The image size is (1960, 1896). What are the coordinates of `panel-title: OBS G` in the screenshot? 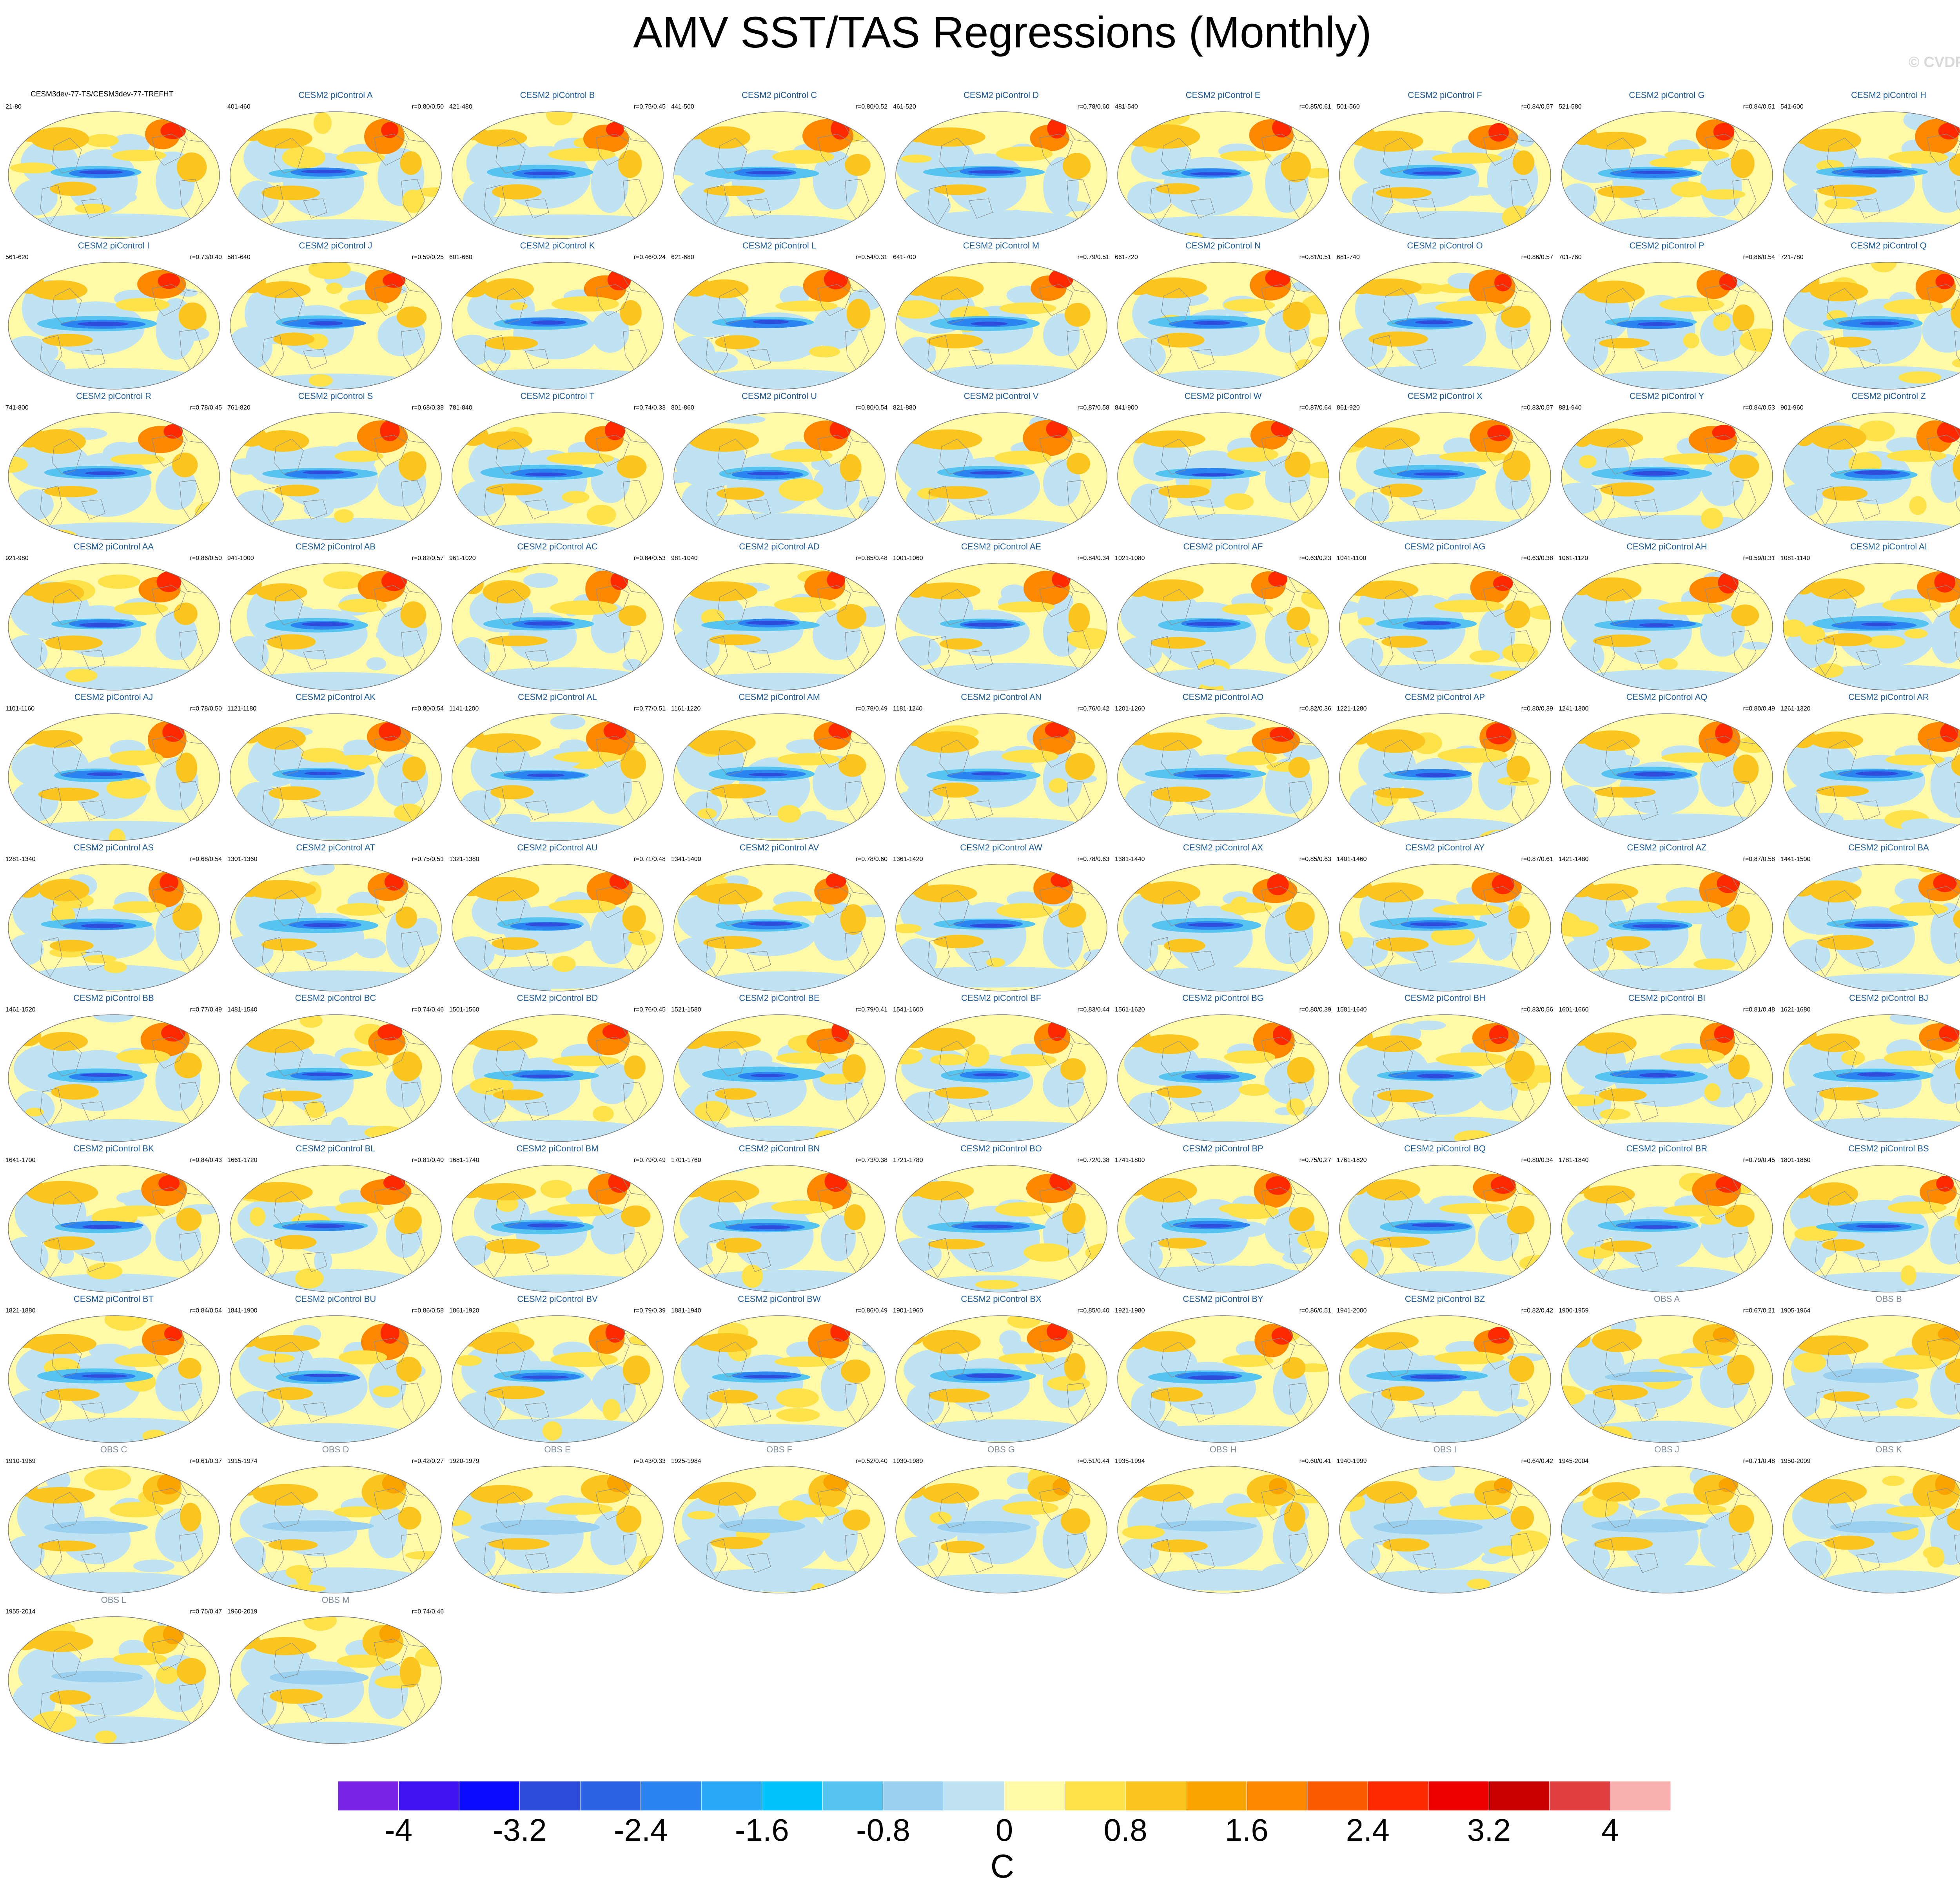 It's located at (1001, 1449).